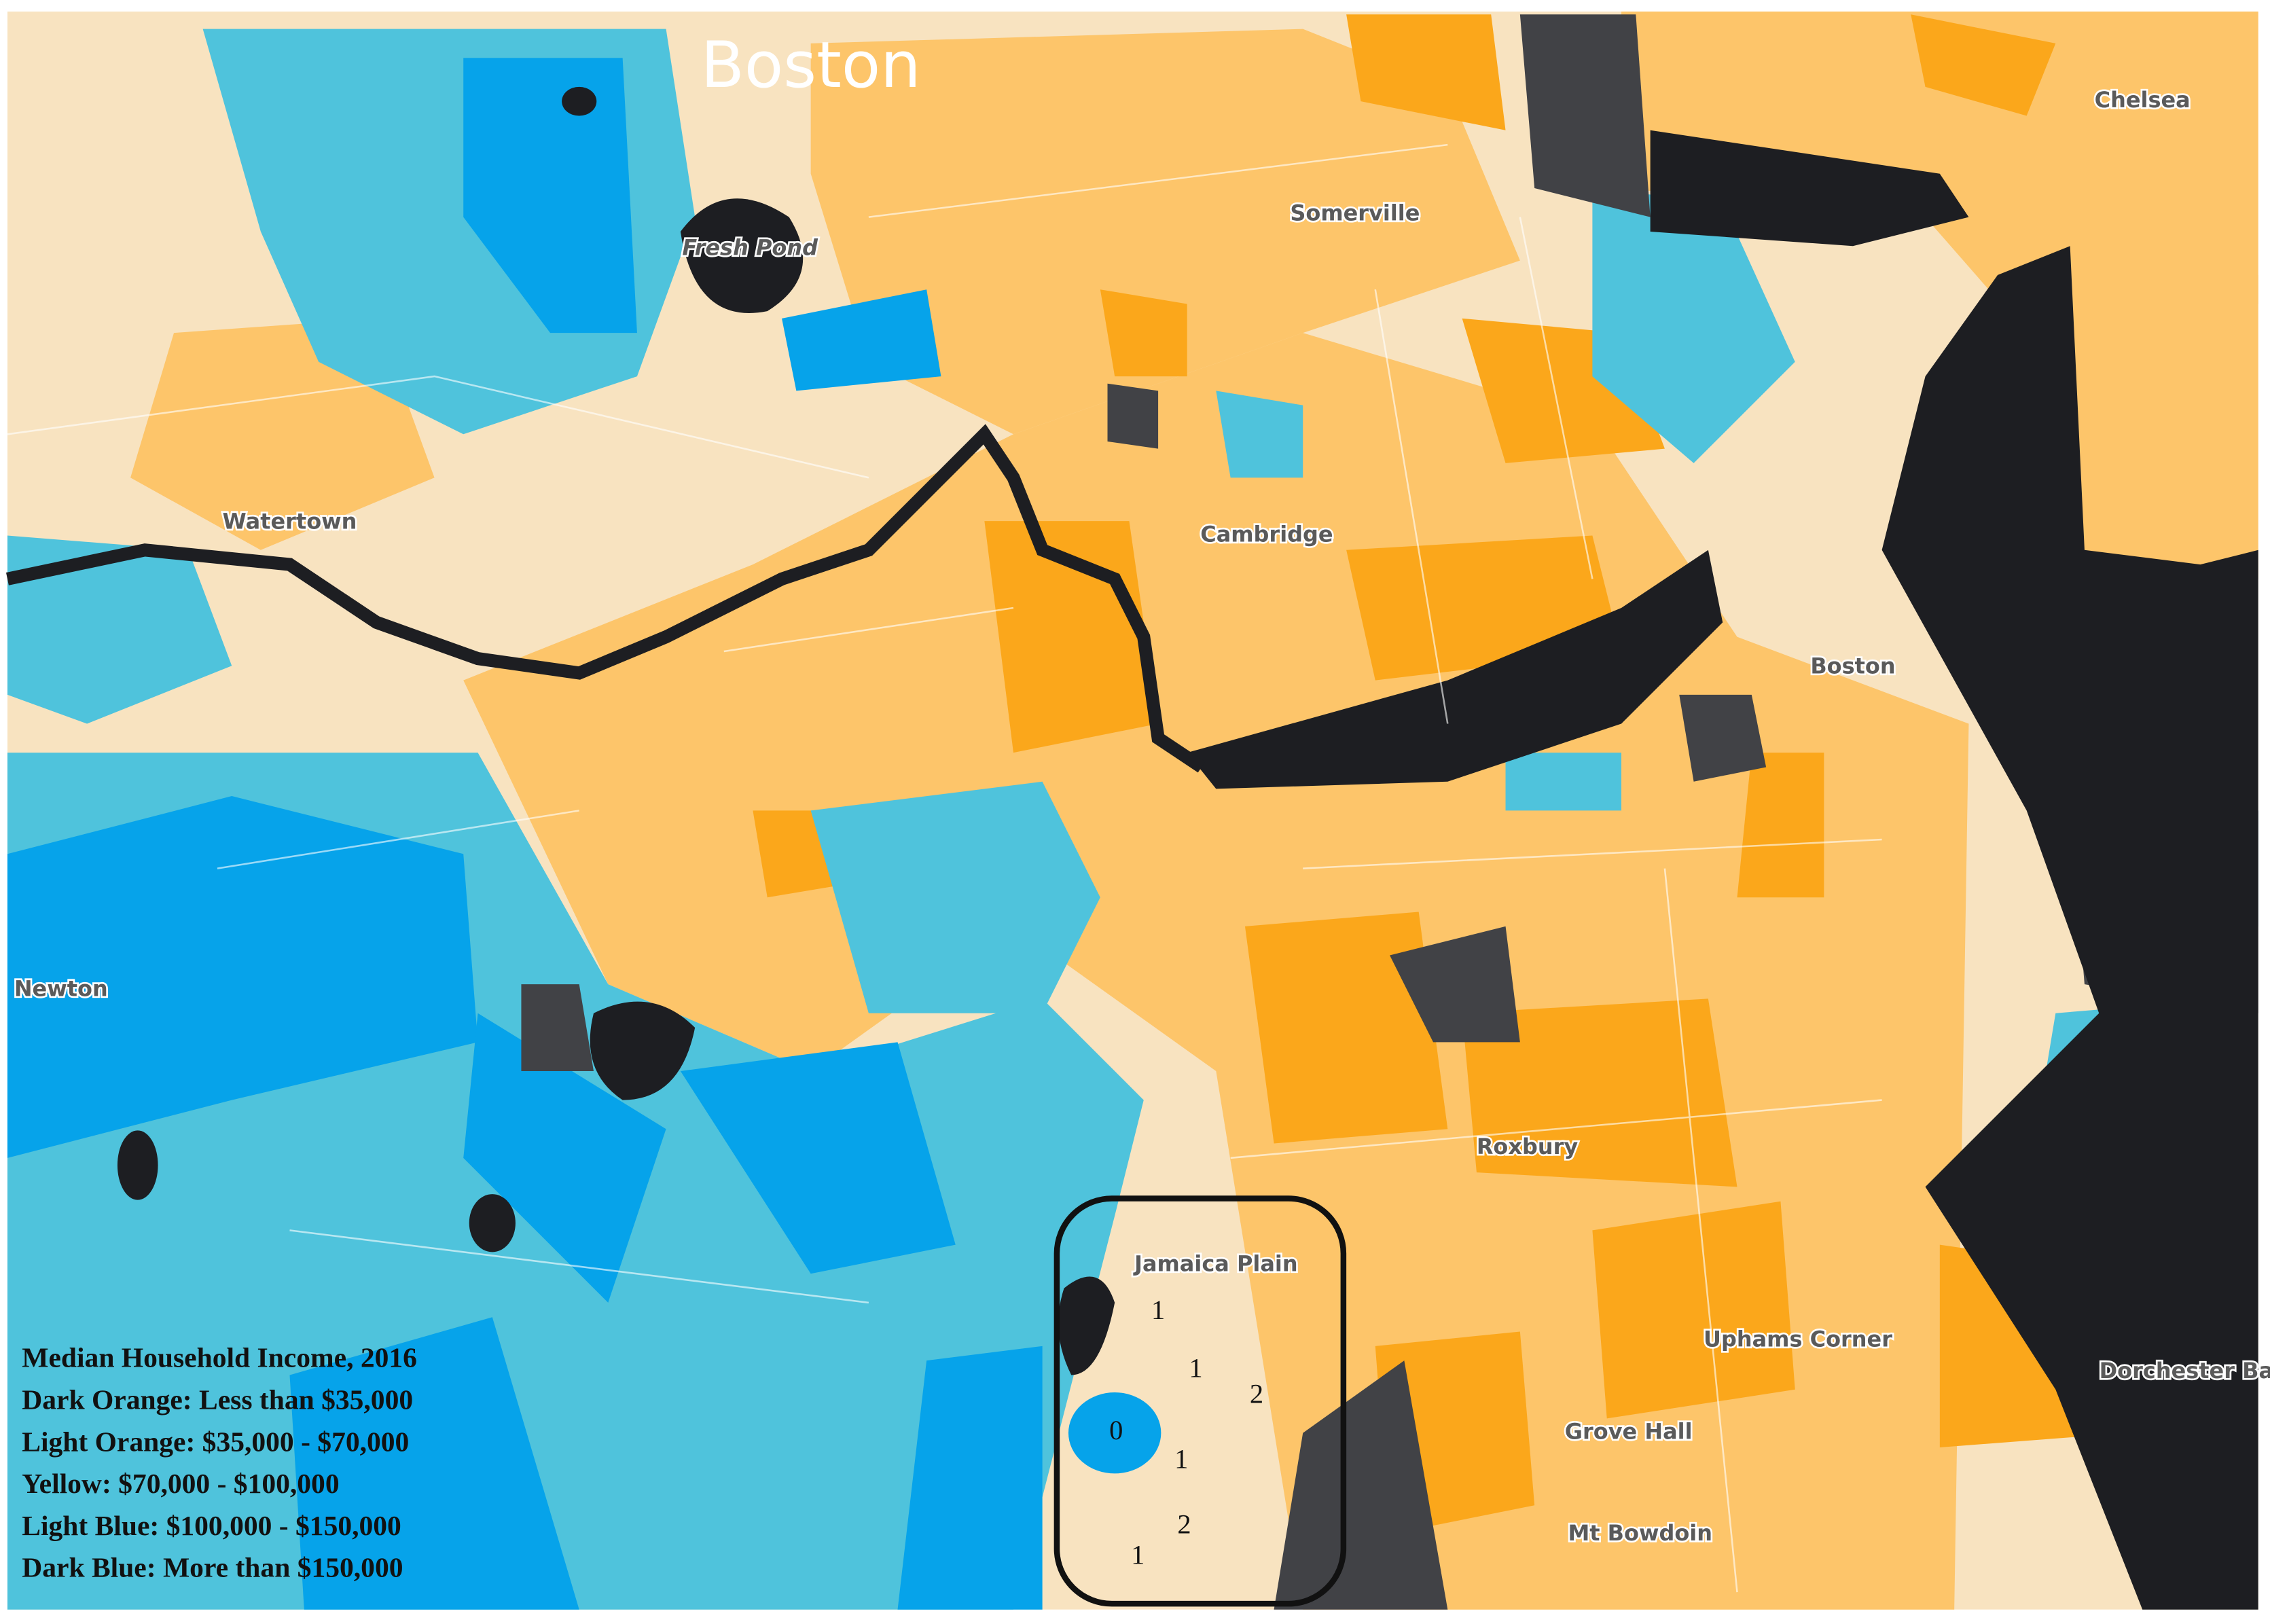 This screenshot has height=1624, width=2270. What do you see at coordinates (215, 1441) in the screenshot?
I see `legend-item: Light Orange: $35,000 - $70,000` at bounding box center [215, 1441].